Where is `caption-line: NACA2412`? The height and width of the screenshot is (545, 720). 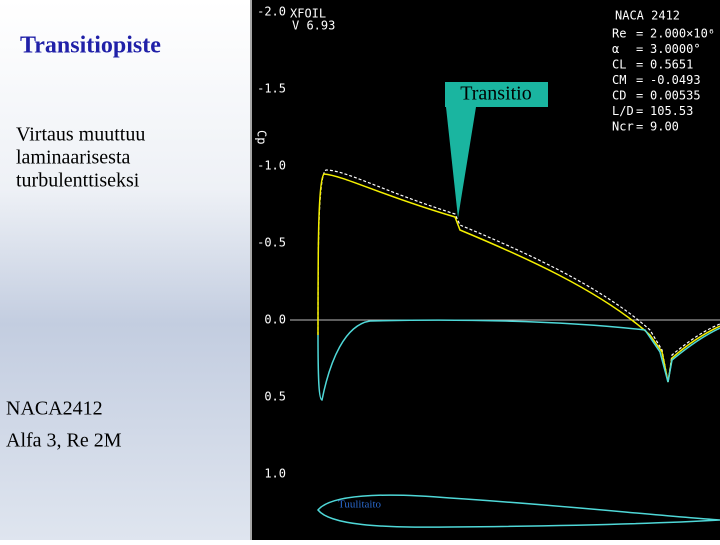
caption-line: NACA2412 is located at coordinates (54, 409).